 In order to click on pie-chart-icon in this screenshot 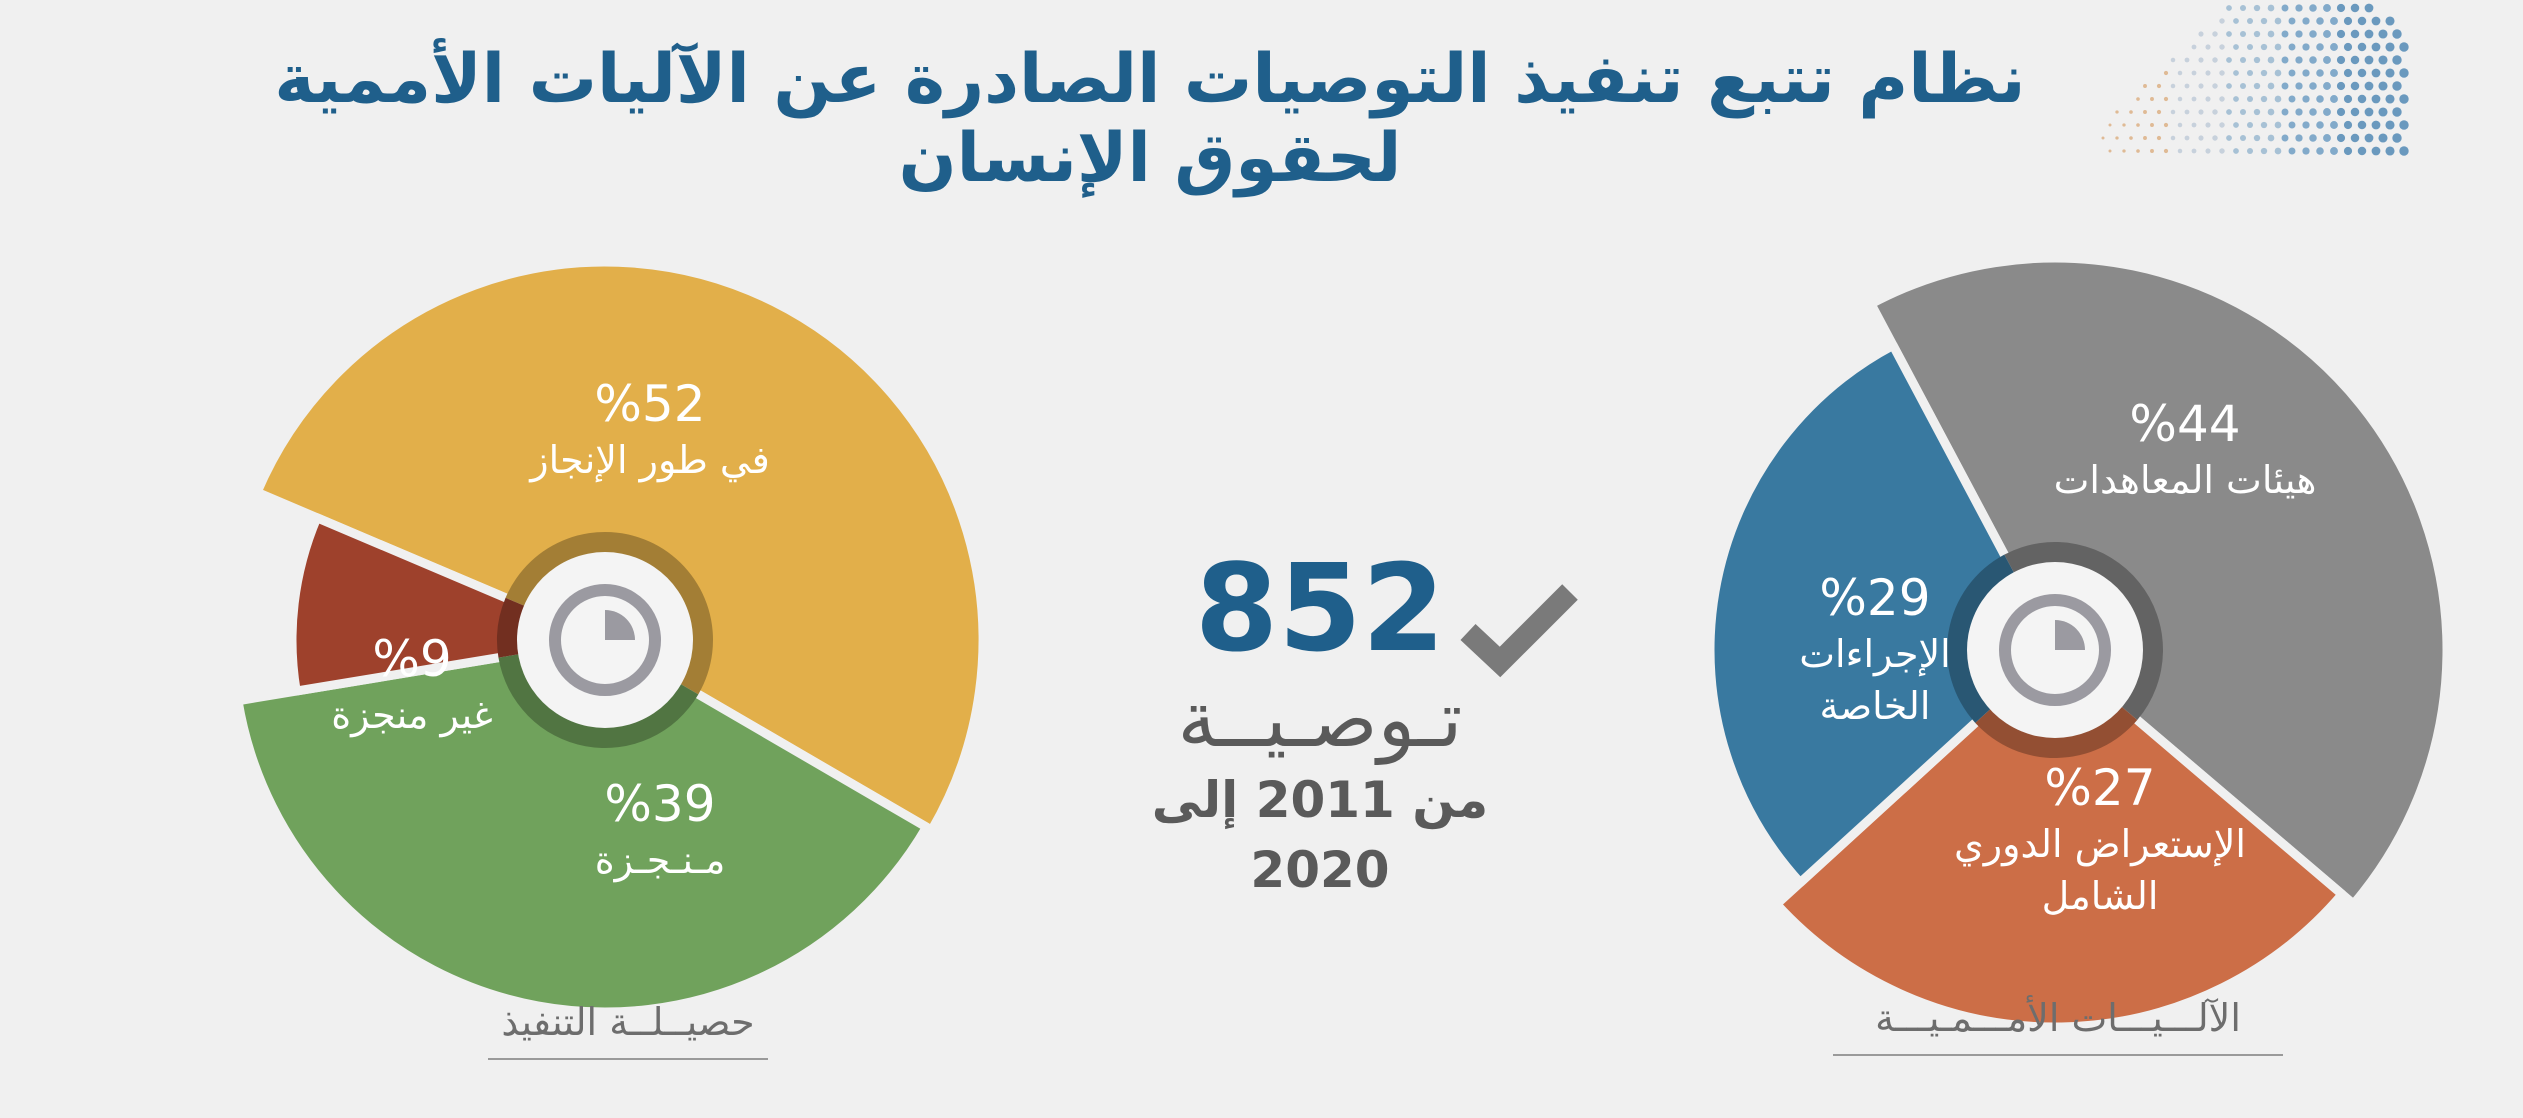, I will do `click(2055, 650)`.